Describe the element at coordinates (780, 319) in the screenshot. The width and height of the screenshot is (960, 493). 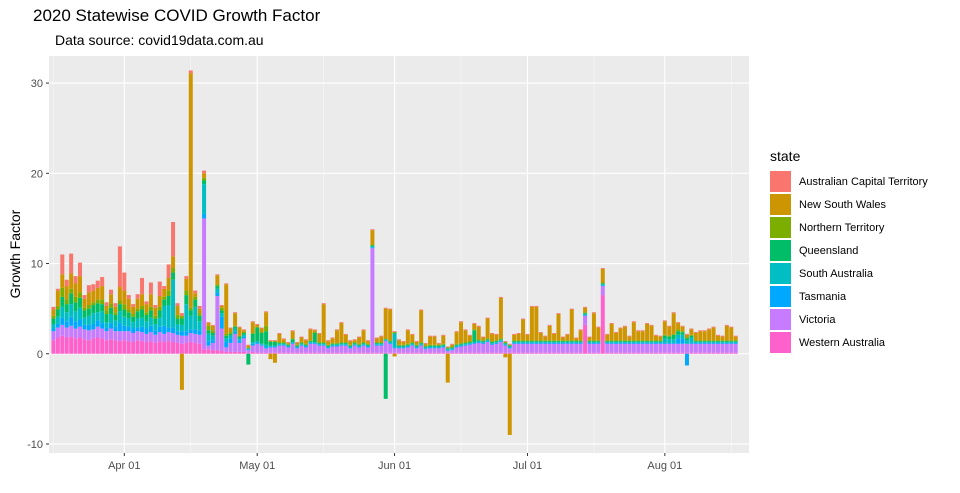
I see `legend-key` at that location.